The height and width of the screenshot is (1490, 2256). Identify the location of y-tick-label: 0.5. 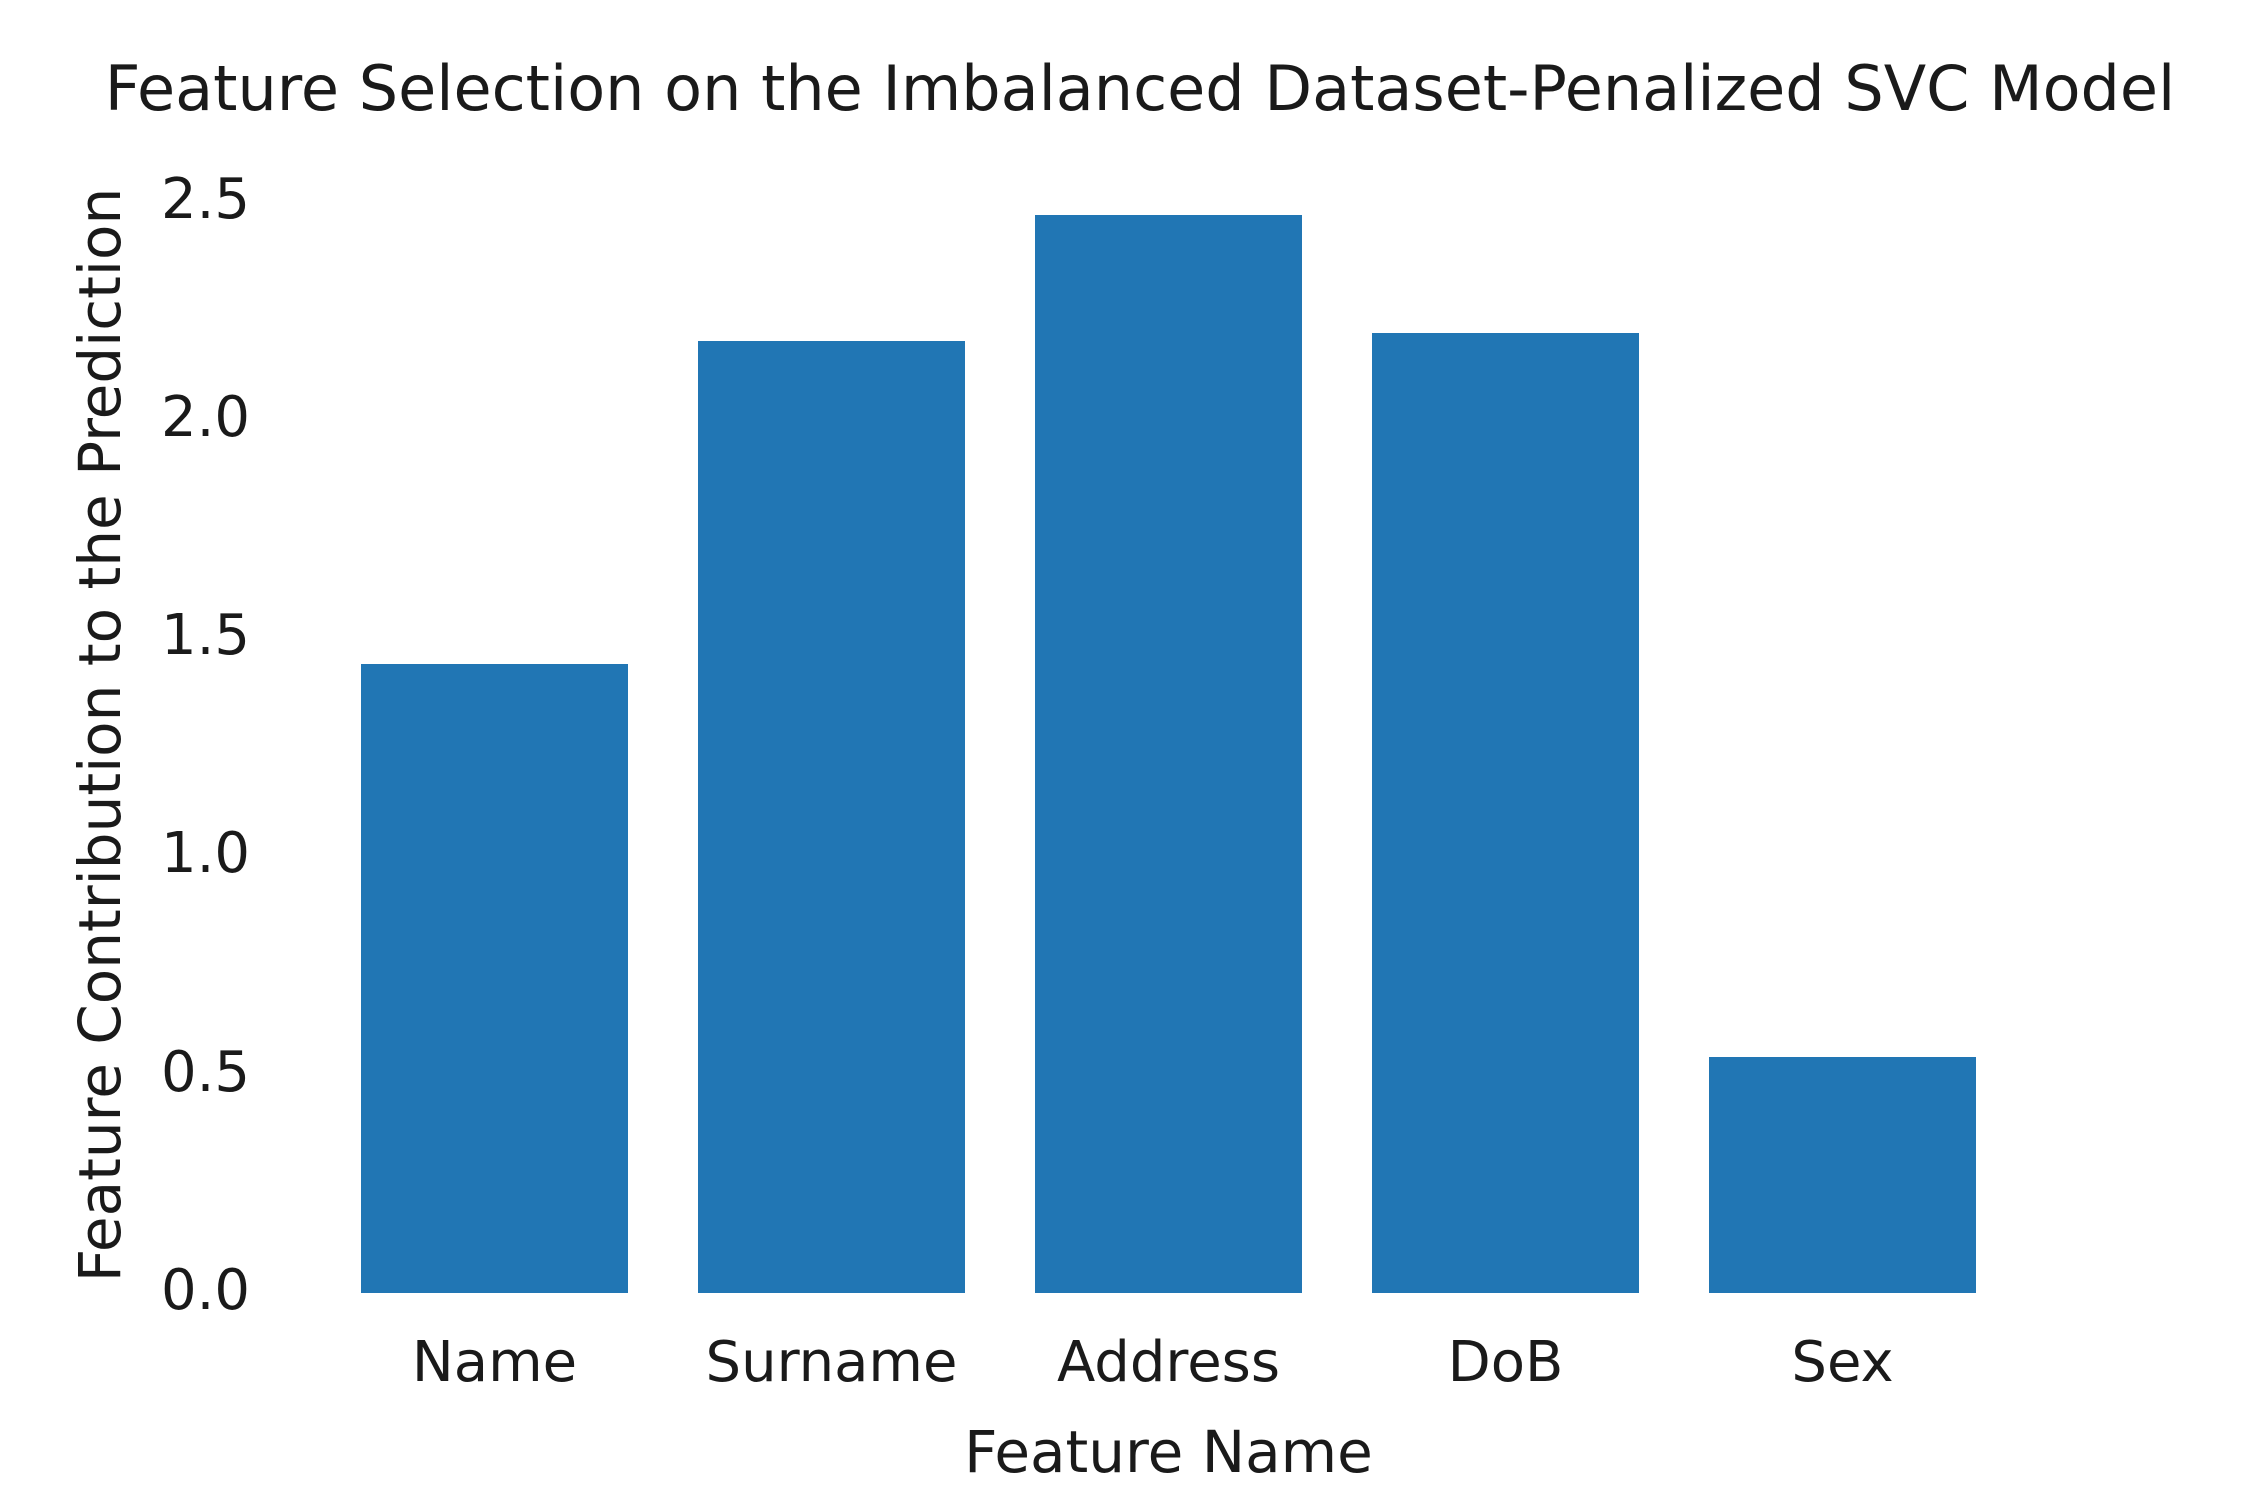
(205, 1072).